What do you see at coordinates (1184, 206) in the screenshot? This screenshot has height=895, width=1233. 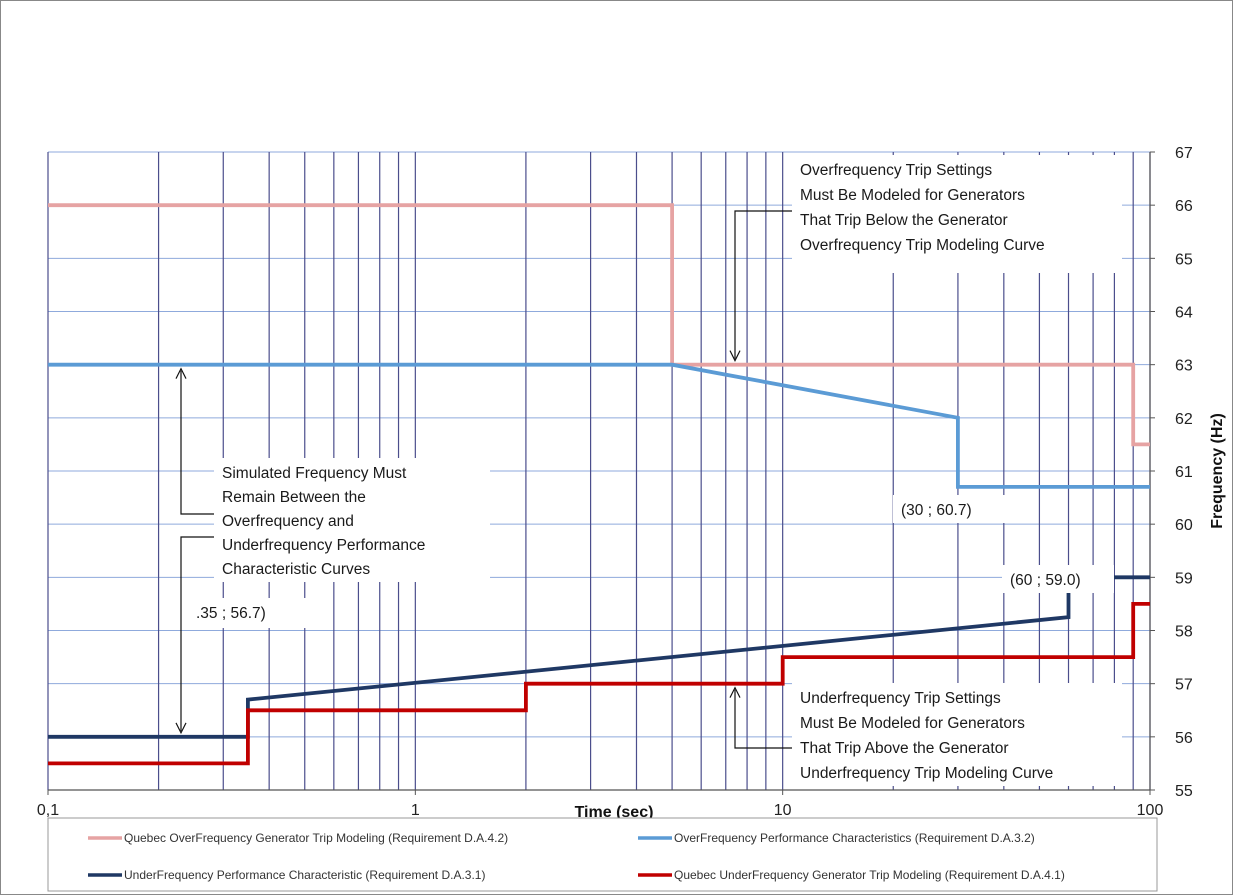 I see `y-tick-label: 66` at bounding box center [1184, 206].